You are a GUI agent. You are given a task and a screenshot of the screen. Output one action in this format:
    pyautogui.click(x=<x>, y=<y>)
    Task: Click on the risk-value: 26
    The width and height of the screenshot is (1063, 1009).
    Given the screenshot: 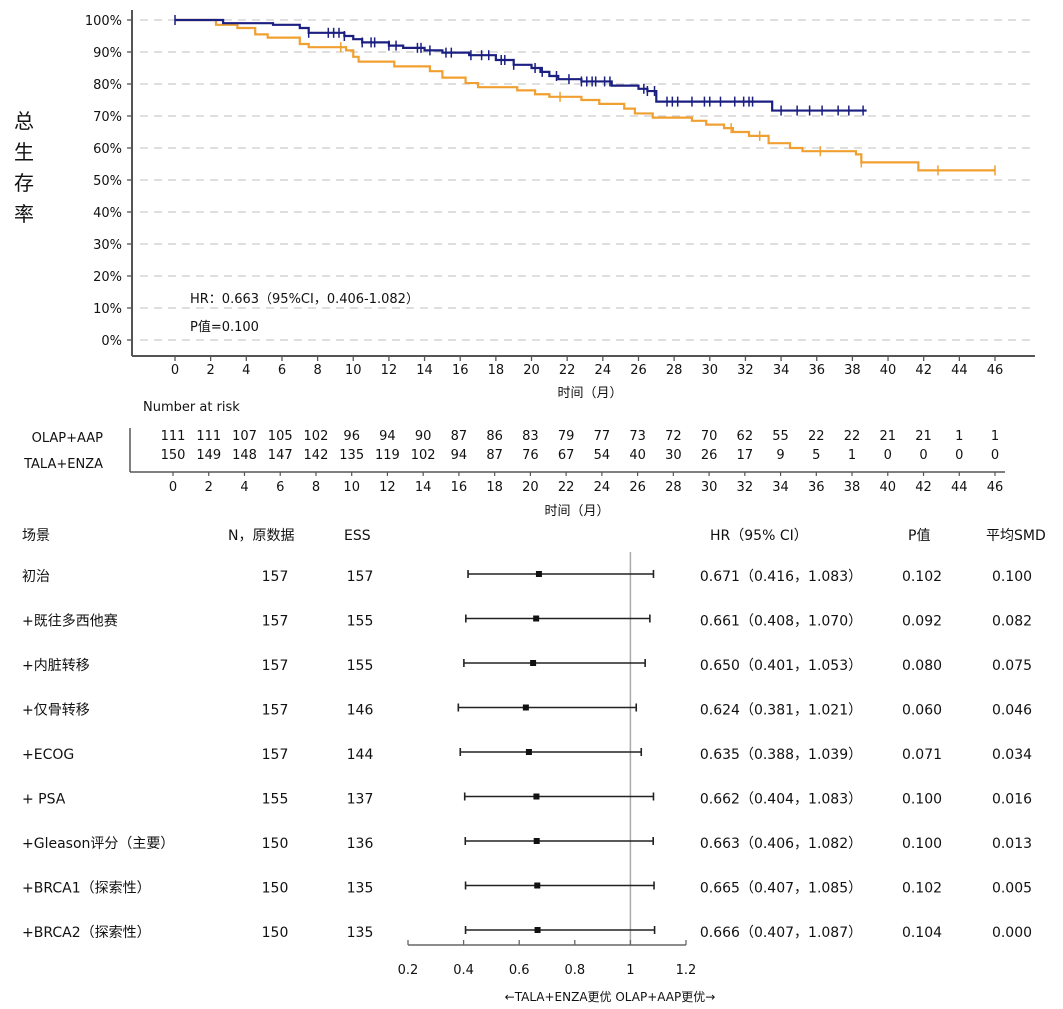 What is the action you would take?
    pyautogui.click(x=709, y=455)
    